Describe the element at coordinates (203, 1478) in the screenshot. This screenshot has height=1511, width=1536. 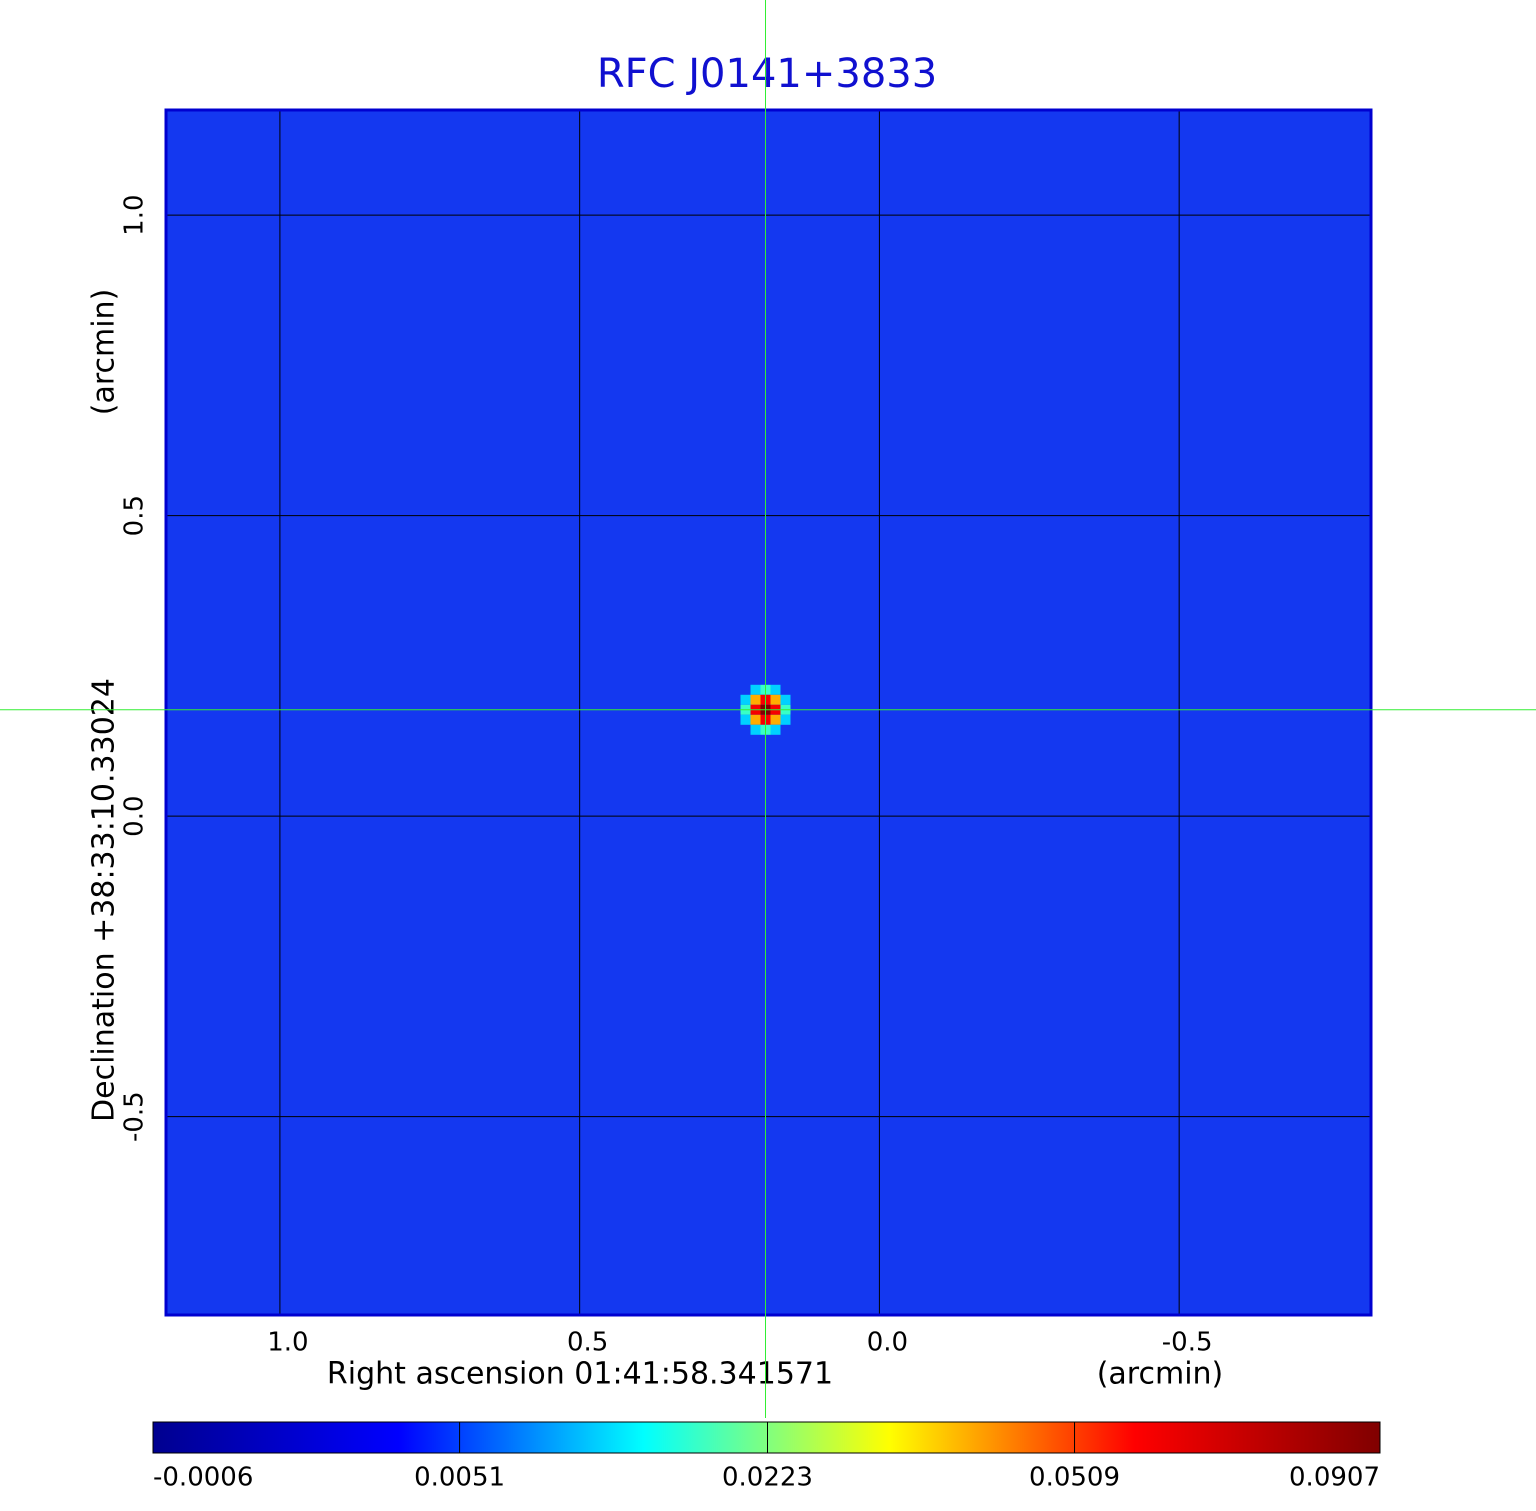
I see `colorbar-tick-label: -0.0006` at that location.